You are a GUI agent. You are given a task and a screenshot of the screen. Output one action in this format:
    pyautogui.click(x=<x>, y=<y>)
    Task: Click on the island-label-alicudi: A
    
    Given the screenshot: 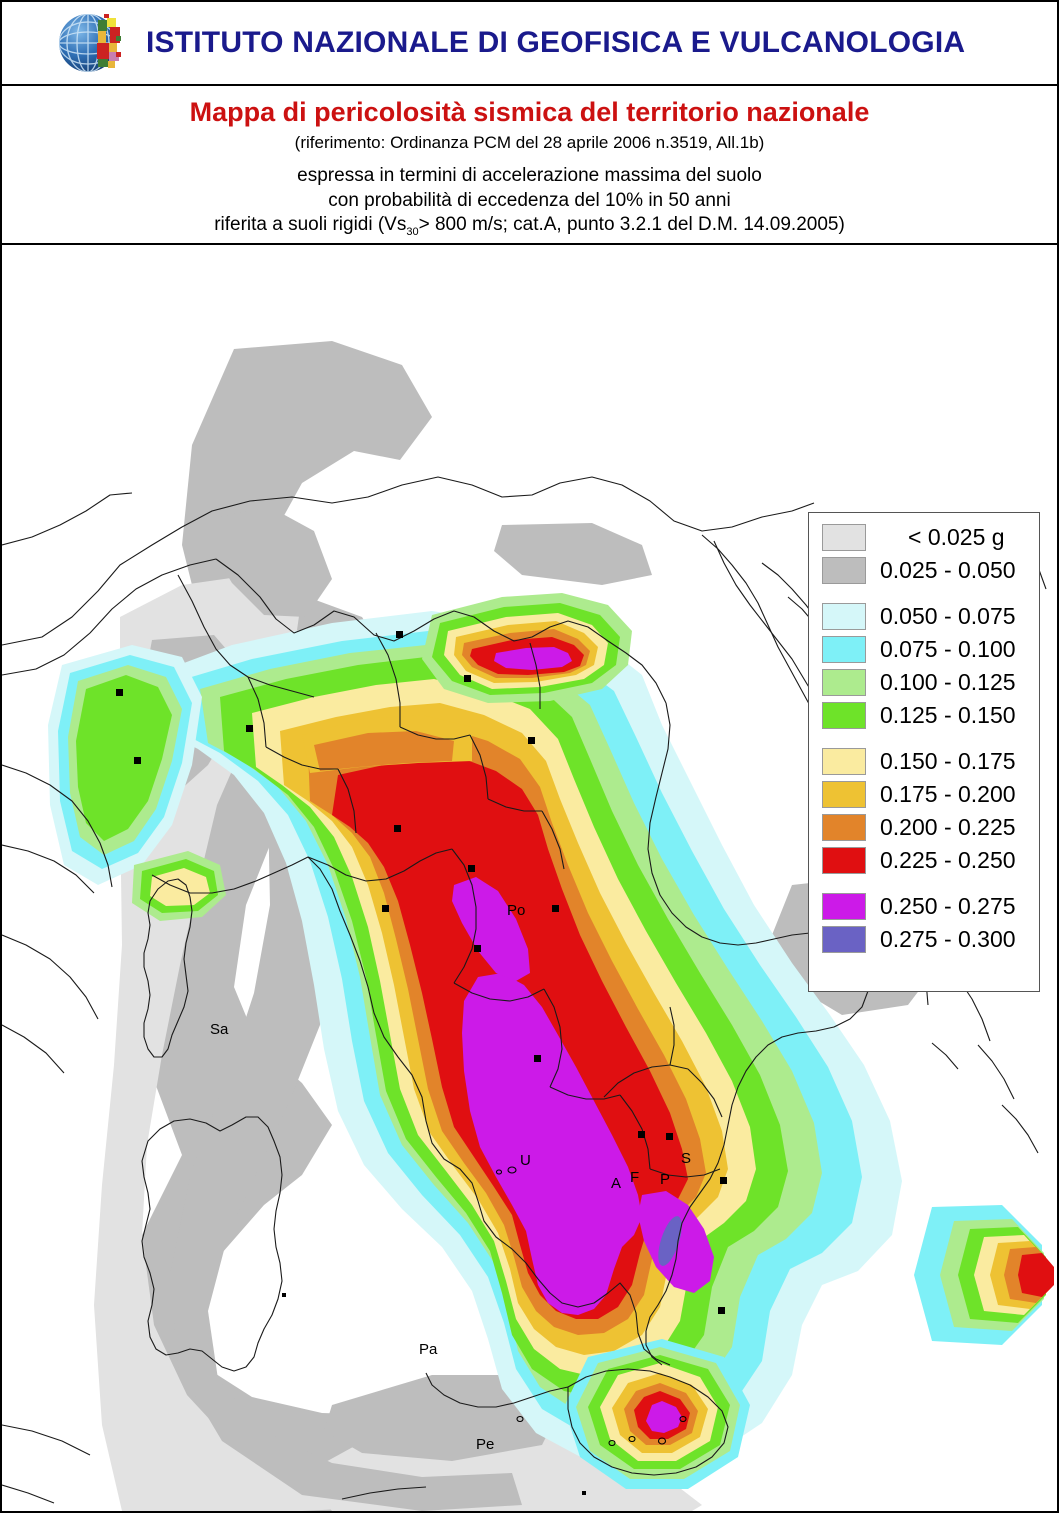 What is the action you would take?
    pyautogui.click(x=616, y=1183)
    